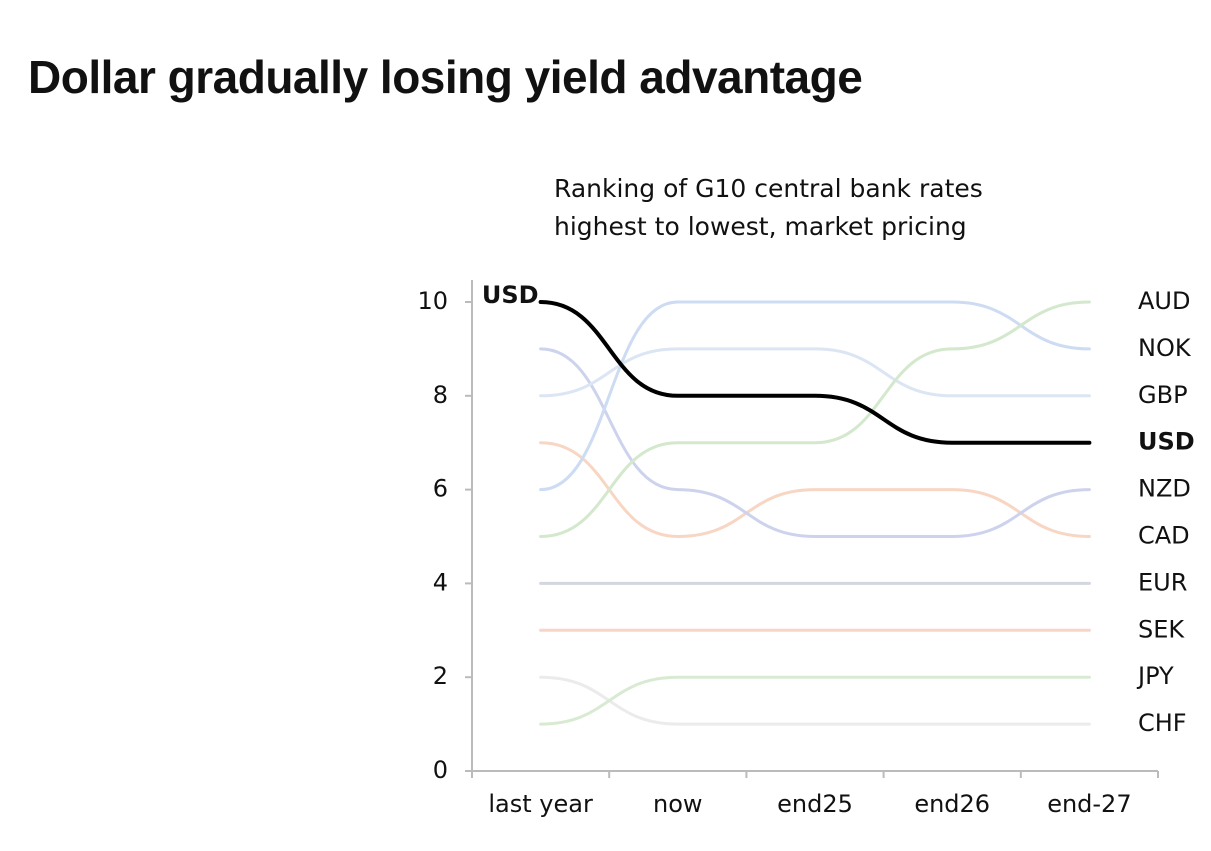 The height and width of the screenshot is (851, 1211). I want to click on y-tick-label: 8, so click(440, 395).